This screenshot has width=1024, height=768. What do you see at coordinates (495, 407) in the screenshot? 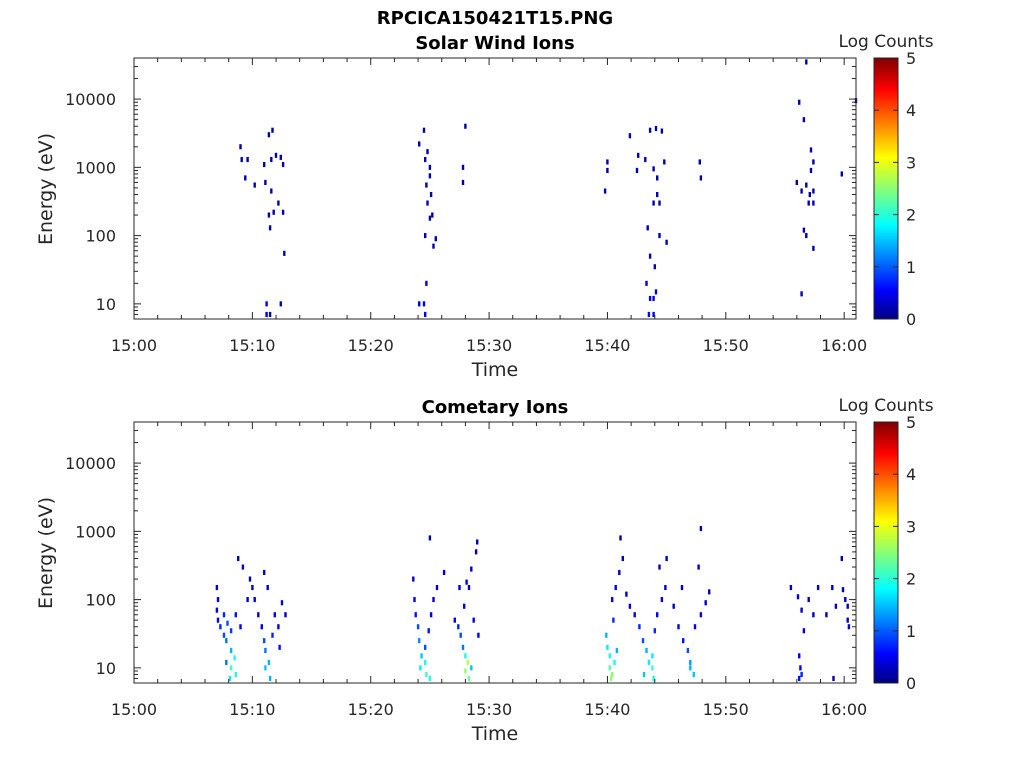
I see `panel-title: Cometary Ions` at bounding box center [495, 407].